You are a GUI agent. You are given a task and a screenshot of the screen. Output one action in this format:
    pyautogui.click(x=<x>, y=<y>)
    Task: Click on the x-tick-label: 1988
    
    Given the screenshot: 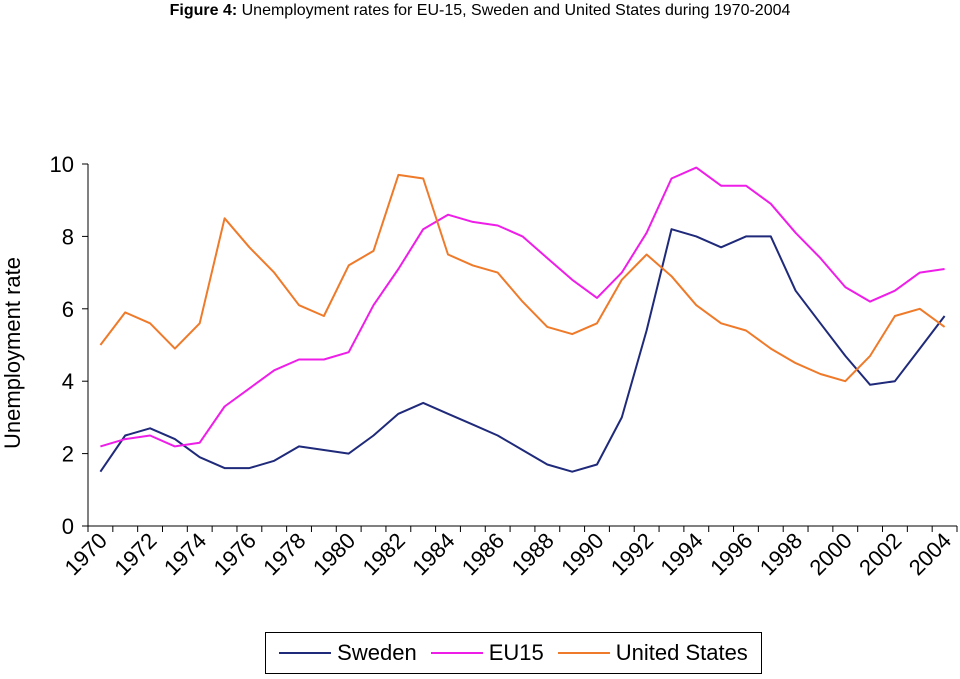 What is the action you would take?
    pyautogui.click(x=533, y=554)
    